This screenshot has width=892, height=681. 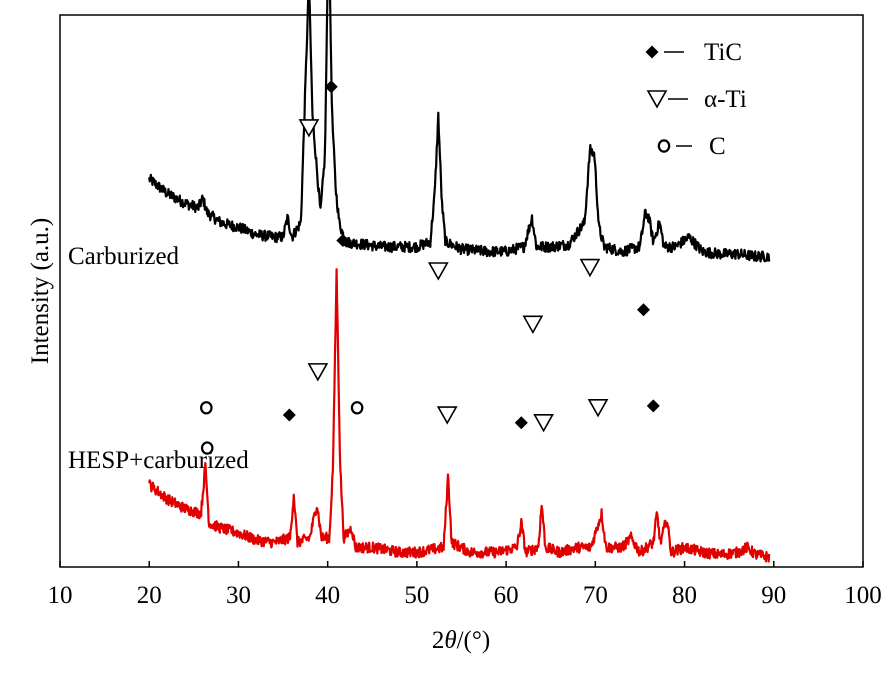 I want to click on legend-label-c: C, so click(x=717, y=146).